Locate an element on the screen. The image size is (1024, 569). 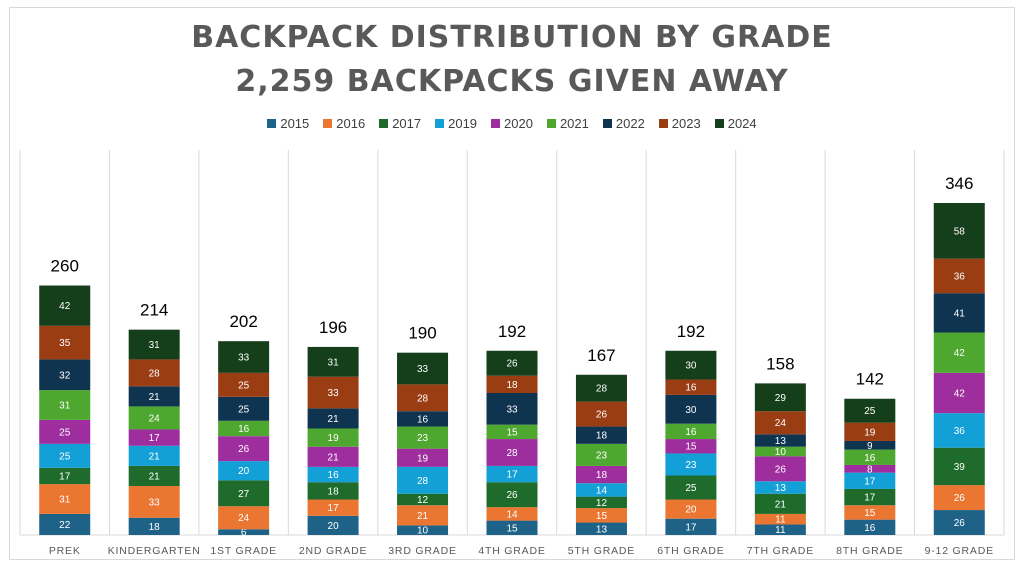
category-label: 4TH GRADE is located at coordinates (511, 551).